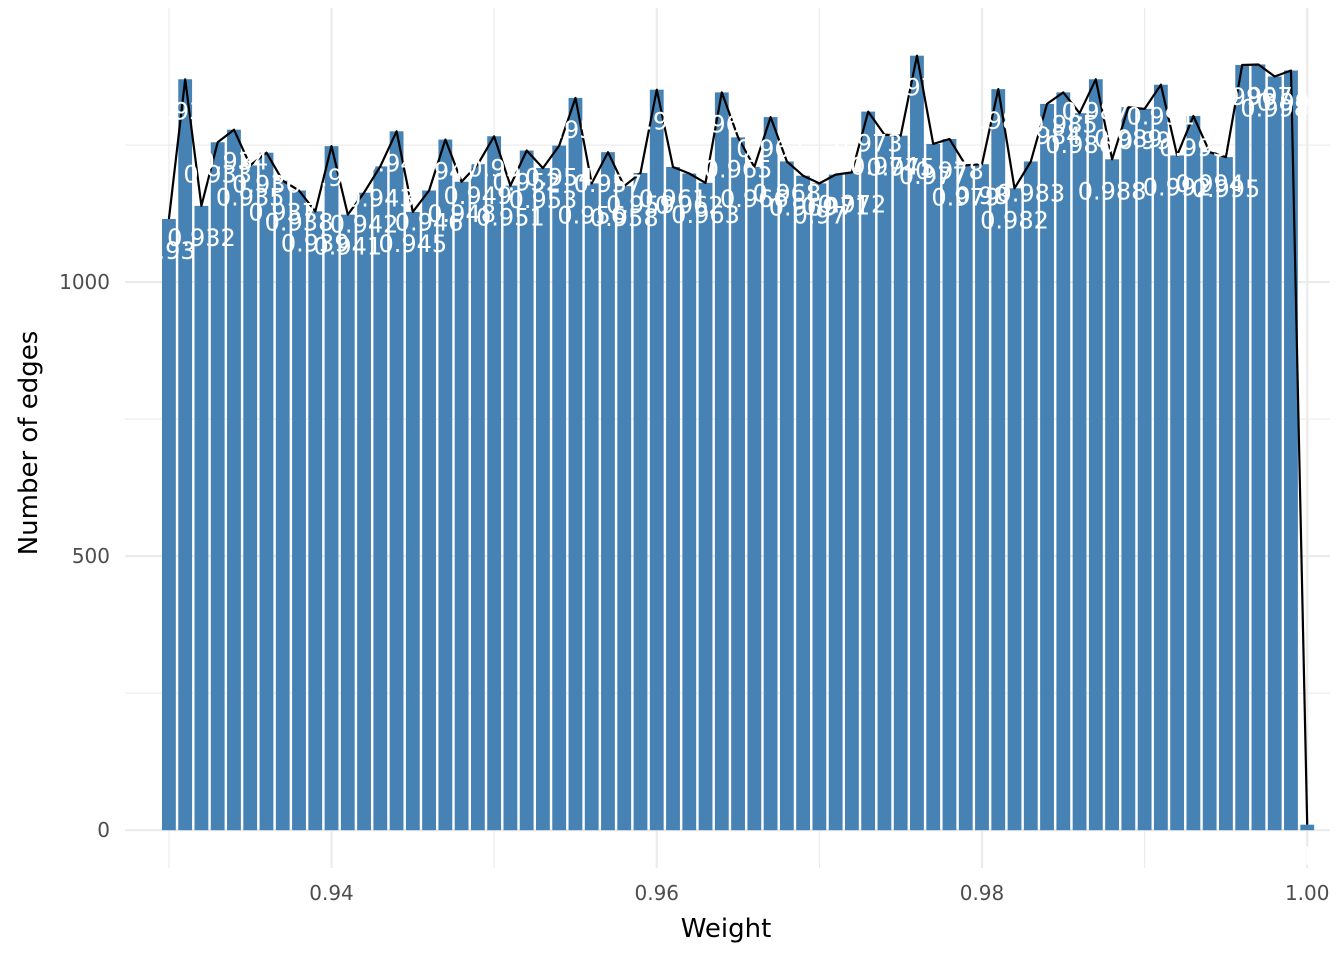 This screenshot has width=1344, height=964. What do you see at coordinates (998, 121) in the screenshot?
I see `bar-value-label: 0.981` at bounding box center [998, 121].